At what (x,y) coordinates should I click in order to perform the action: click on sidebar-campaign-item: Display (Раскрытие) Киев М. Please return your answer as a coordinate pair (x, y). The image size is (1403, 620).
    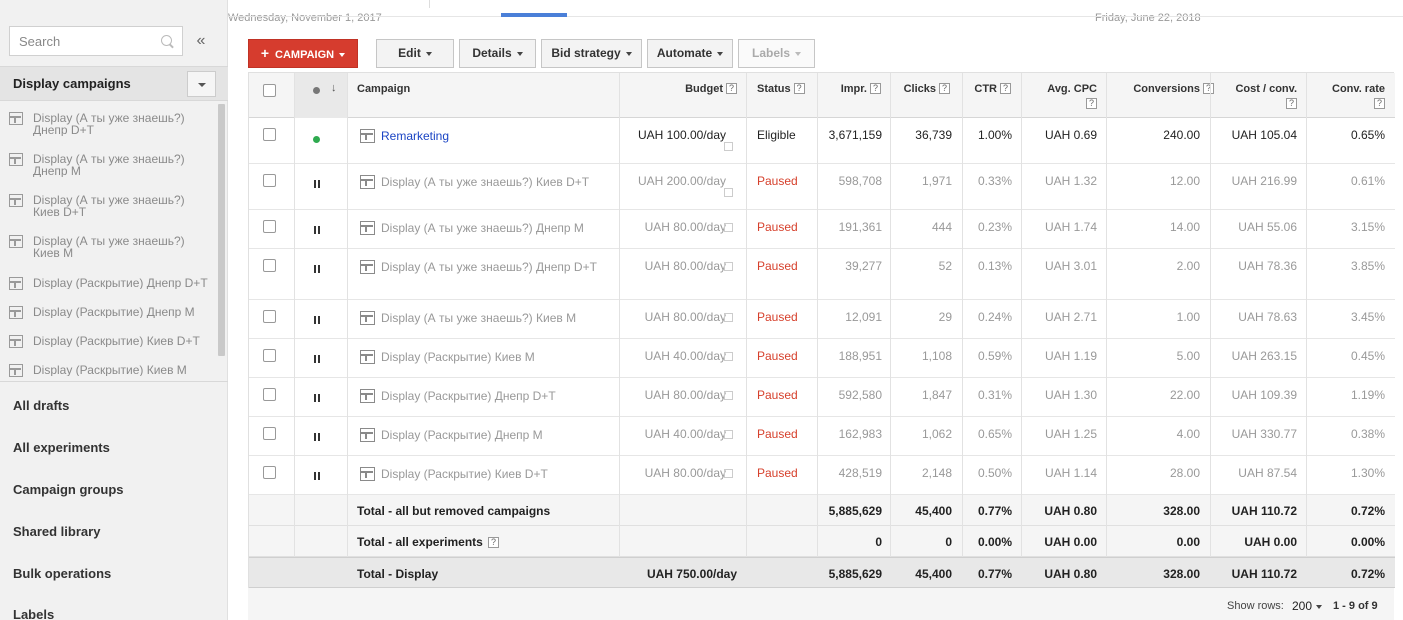
    Looking at the image, I should click on (111, 371).